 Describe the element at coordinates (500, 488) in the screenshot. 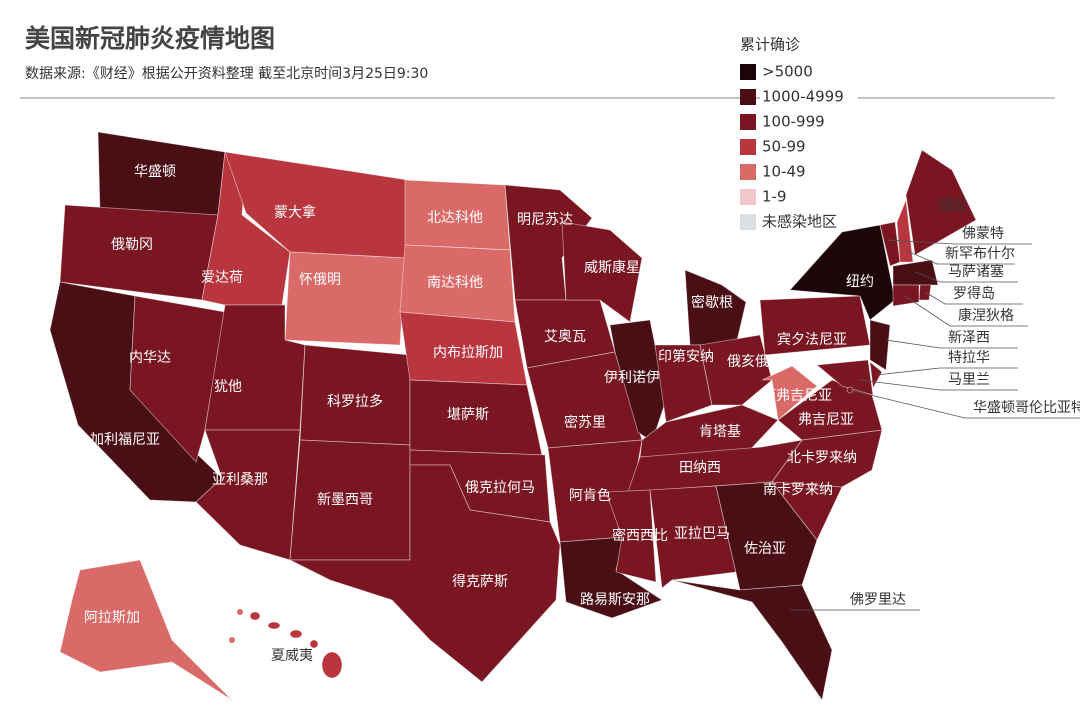

I see `state-label: 俄克拉何马` at that location.